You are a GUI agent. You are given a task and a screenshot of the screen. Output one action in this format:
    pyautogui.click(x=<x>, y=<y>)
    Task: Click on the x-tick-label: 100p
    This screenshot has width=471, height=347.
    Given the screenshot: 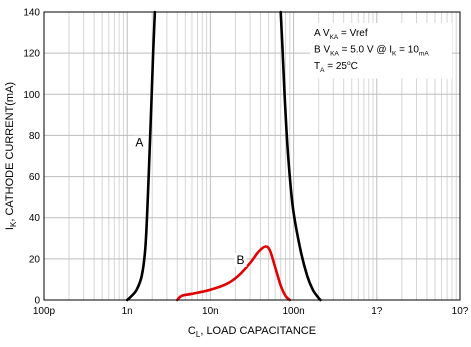 What is the action you would take?
    pyautogui.click(x=44, y=311)
    